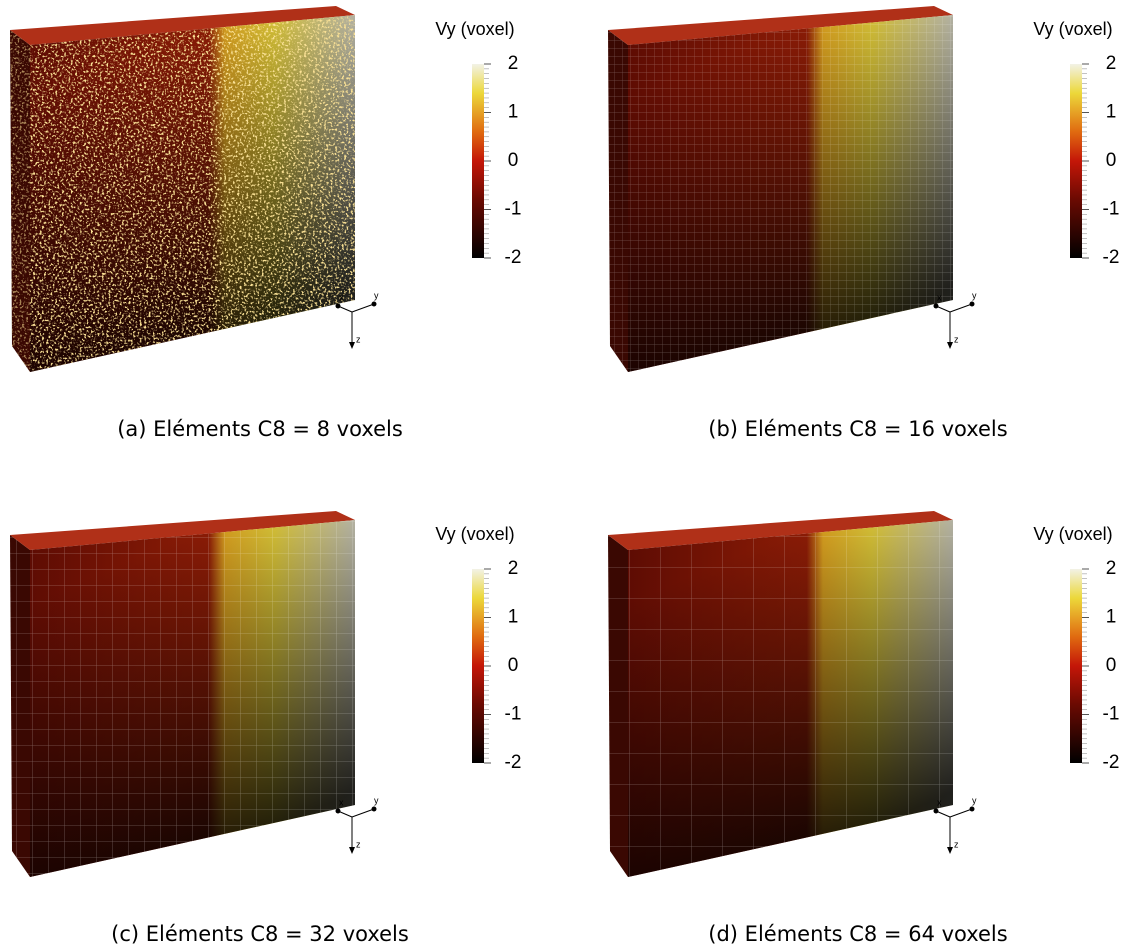  What do you see at coordinates (260, 934) in the screenshot?
I see `caption: (c) Eléments C8 = 32 voxels` at bounding box center [260, 934].